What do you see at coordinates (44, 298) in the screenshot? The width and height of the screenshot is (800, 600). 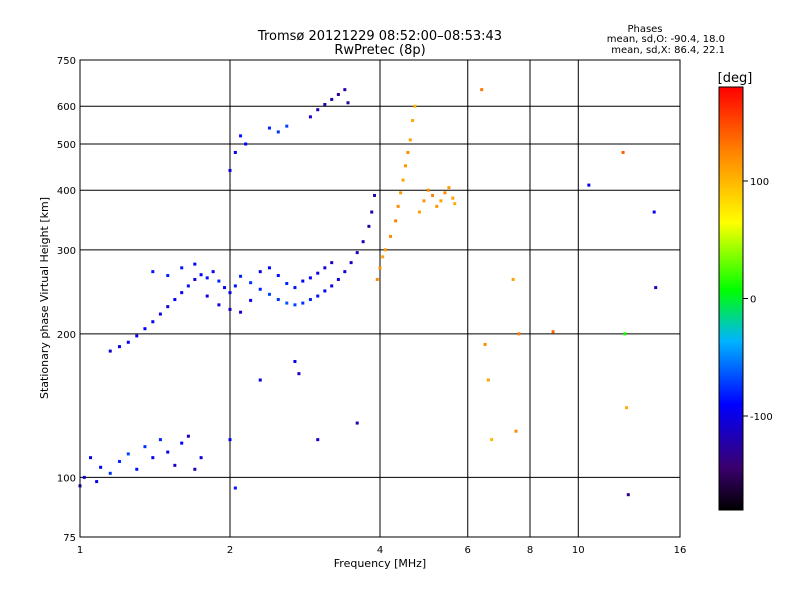 I see `y-axis-label: Stationary phase Virtual Height [km]` at bounding box center [44, 298].